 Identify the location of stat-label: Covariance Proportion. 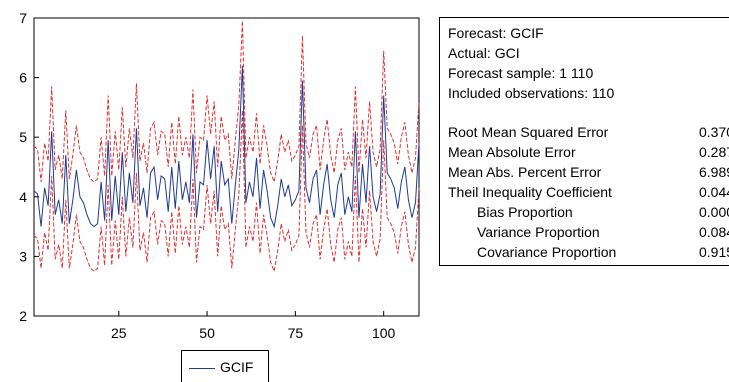
(547, 252).